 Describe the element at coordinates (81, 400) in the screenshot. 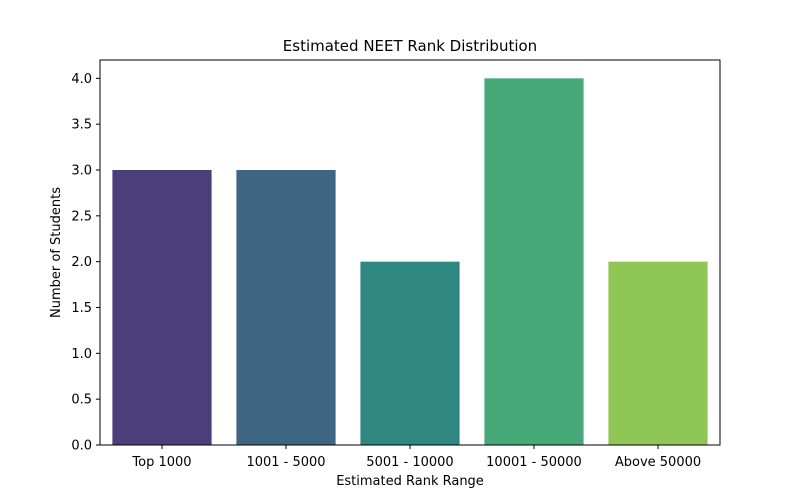

I see `y-tick-label: 0.5` at that location.